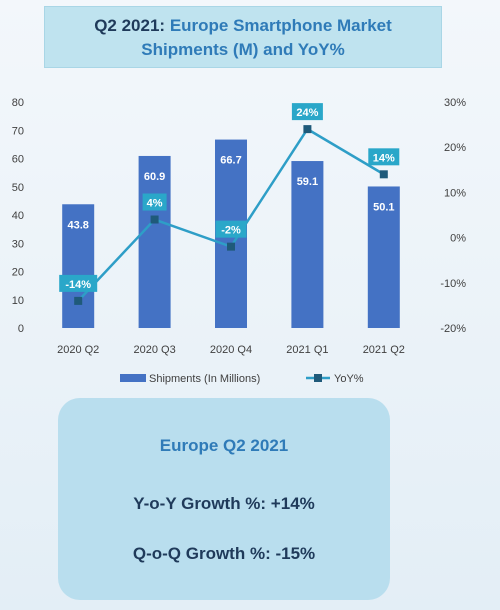  What do you see at coordinates (130, 25) in the screenshot?
I see `title-prefix: Q2 2021:` at bounding box center [130, 25].